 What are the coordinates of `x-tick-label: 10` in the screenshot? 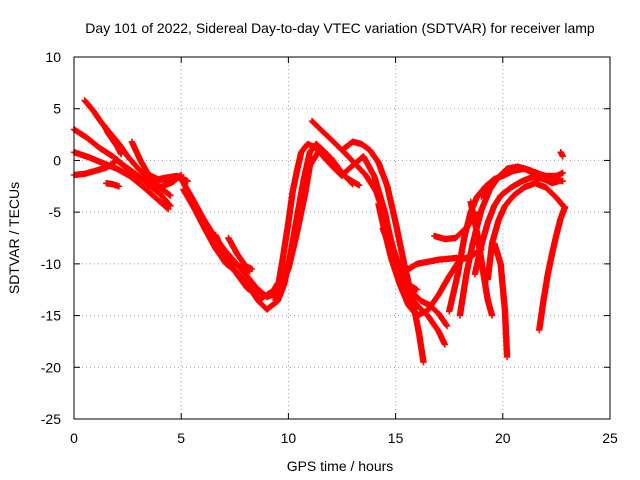 It's located at (289, 438).